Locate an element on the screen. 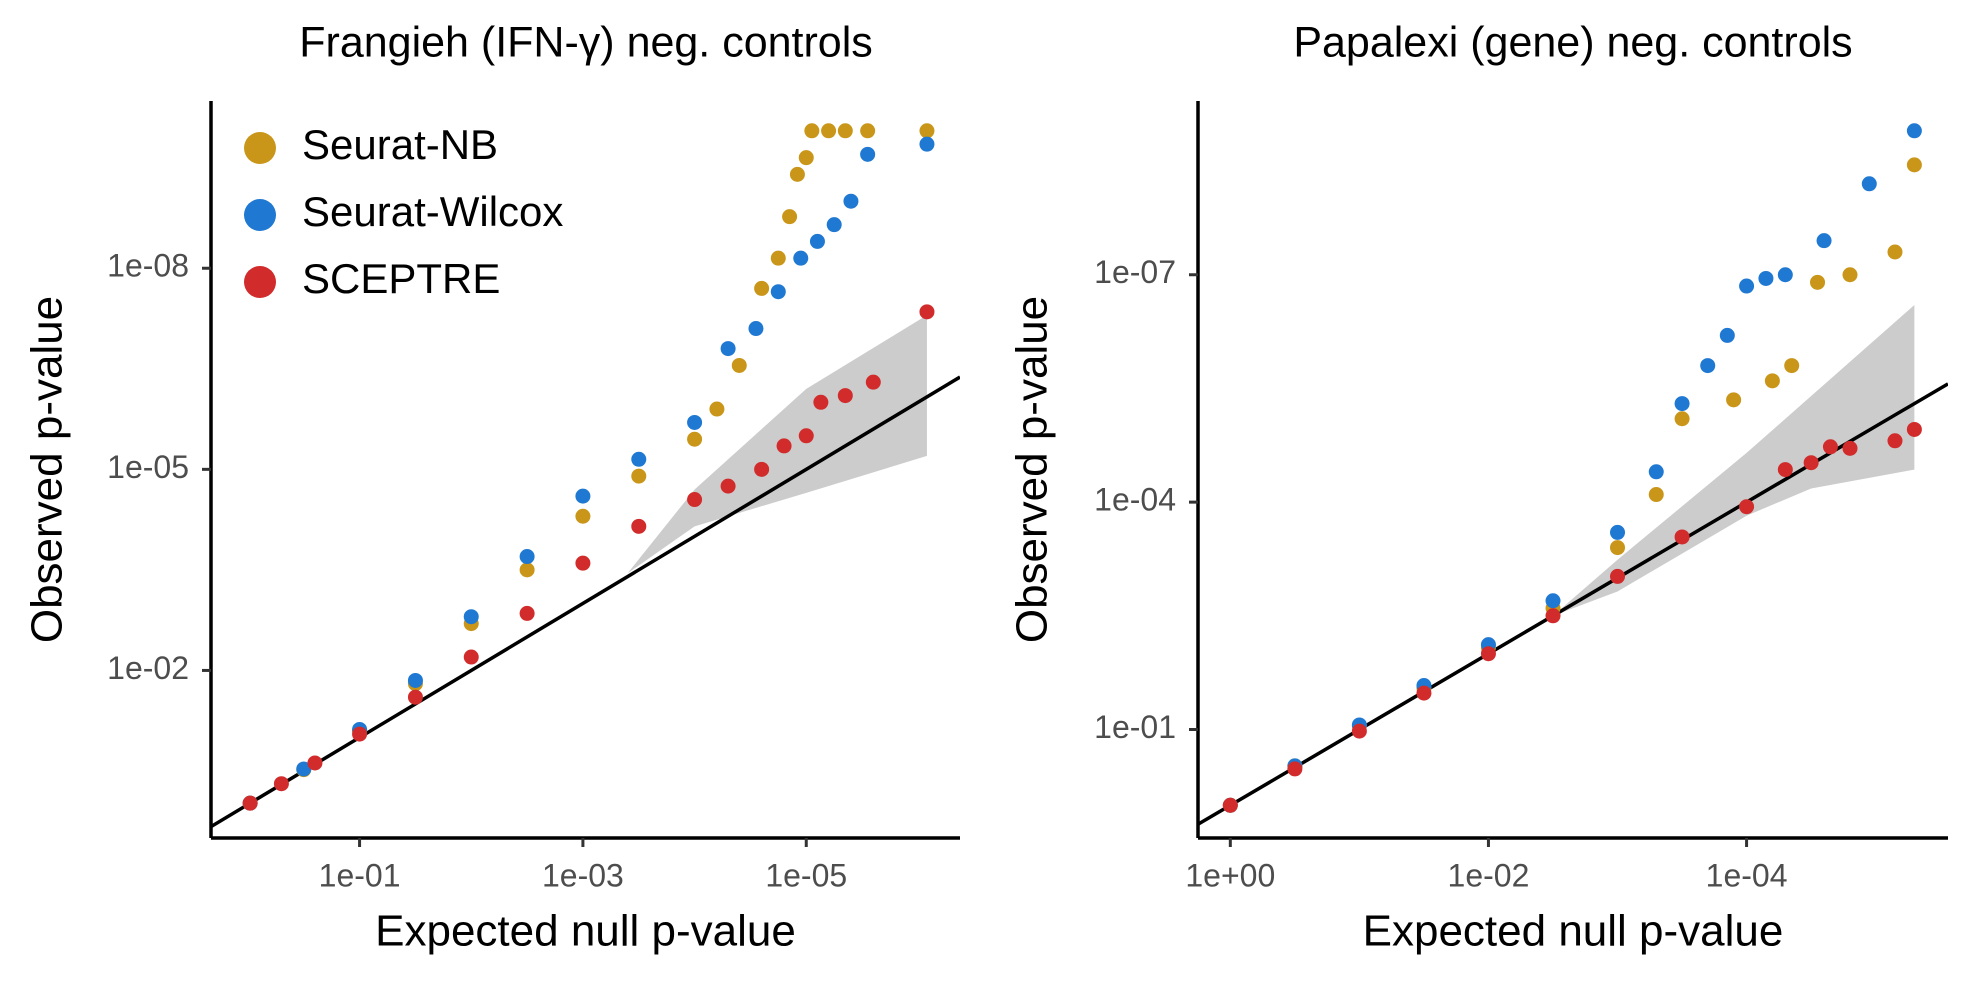  confidence-band is located at coordinates (1734, 460).